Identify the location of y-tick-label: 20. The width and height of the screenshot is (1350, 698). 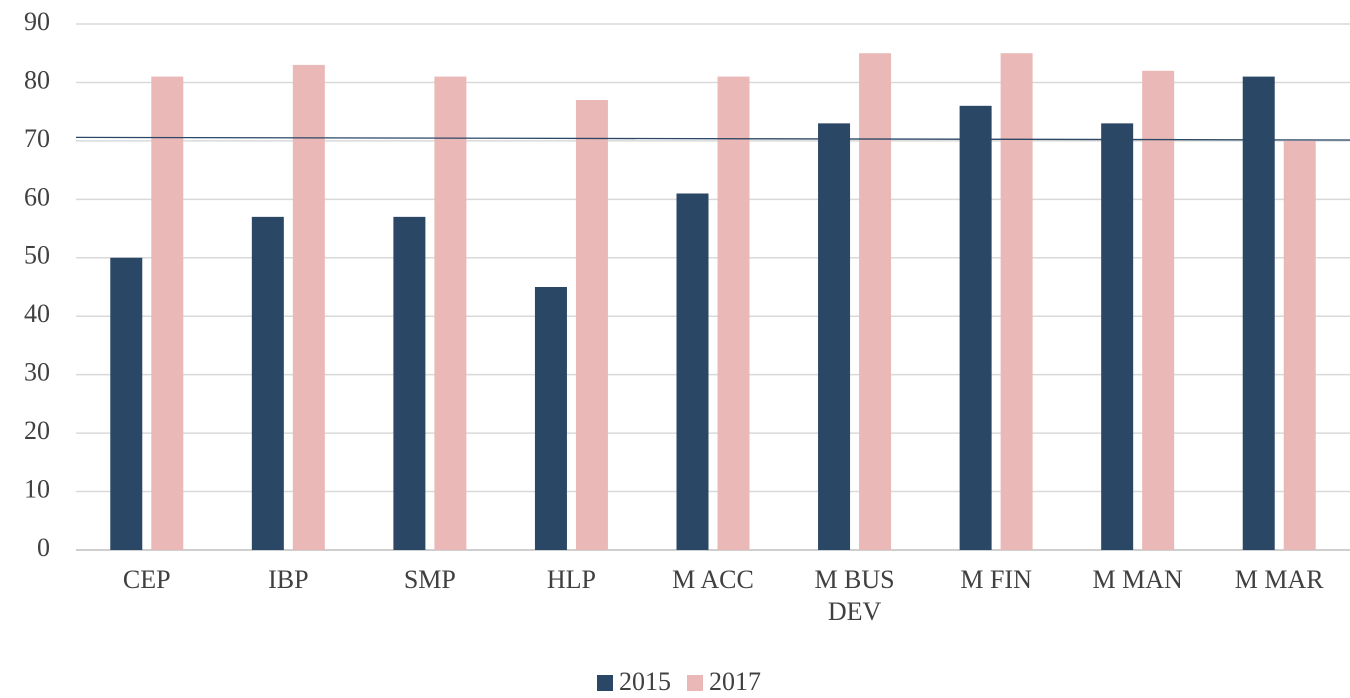
(37, 430).